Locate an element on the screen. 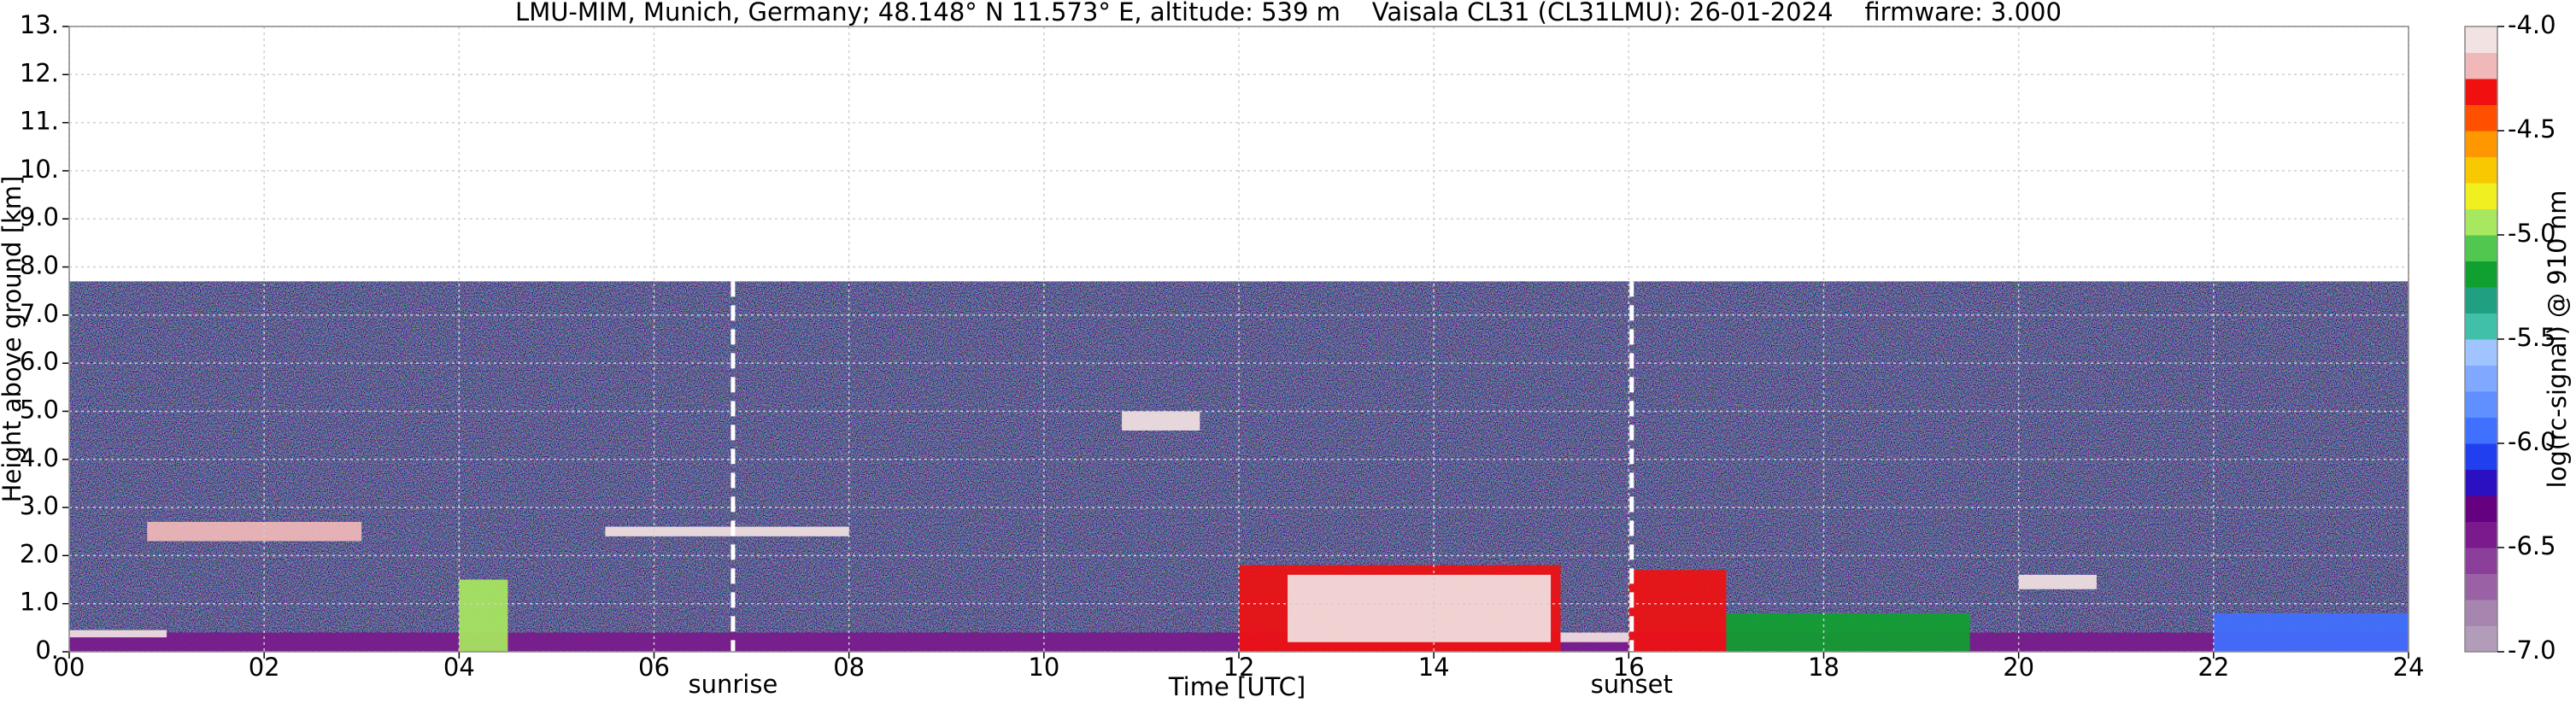 This screenshot has width=2576, height=709. x-tick-label: 14 is located at coordinates (1434, 667).